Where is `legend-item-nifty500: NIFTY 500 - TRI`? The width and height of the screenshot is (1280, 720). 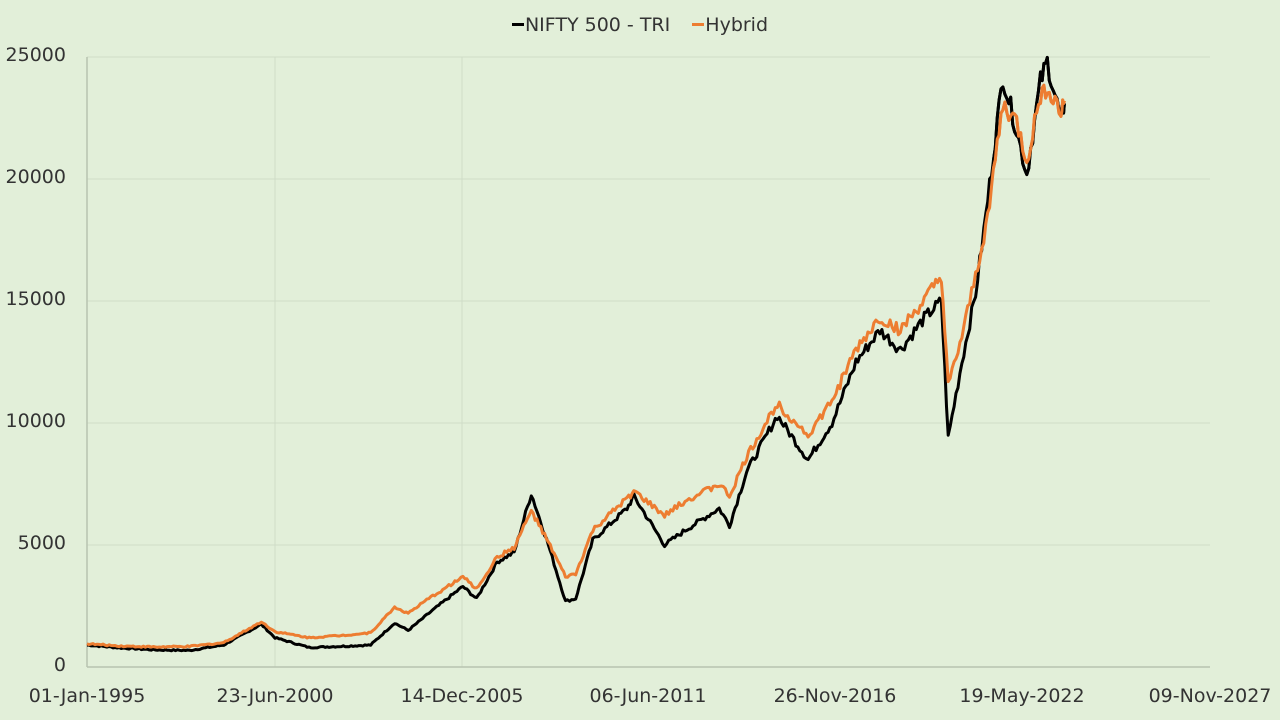
legend-item-nifty500: NIFTY 500 - TRI is located at coordinates (591, 24).